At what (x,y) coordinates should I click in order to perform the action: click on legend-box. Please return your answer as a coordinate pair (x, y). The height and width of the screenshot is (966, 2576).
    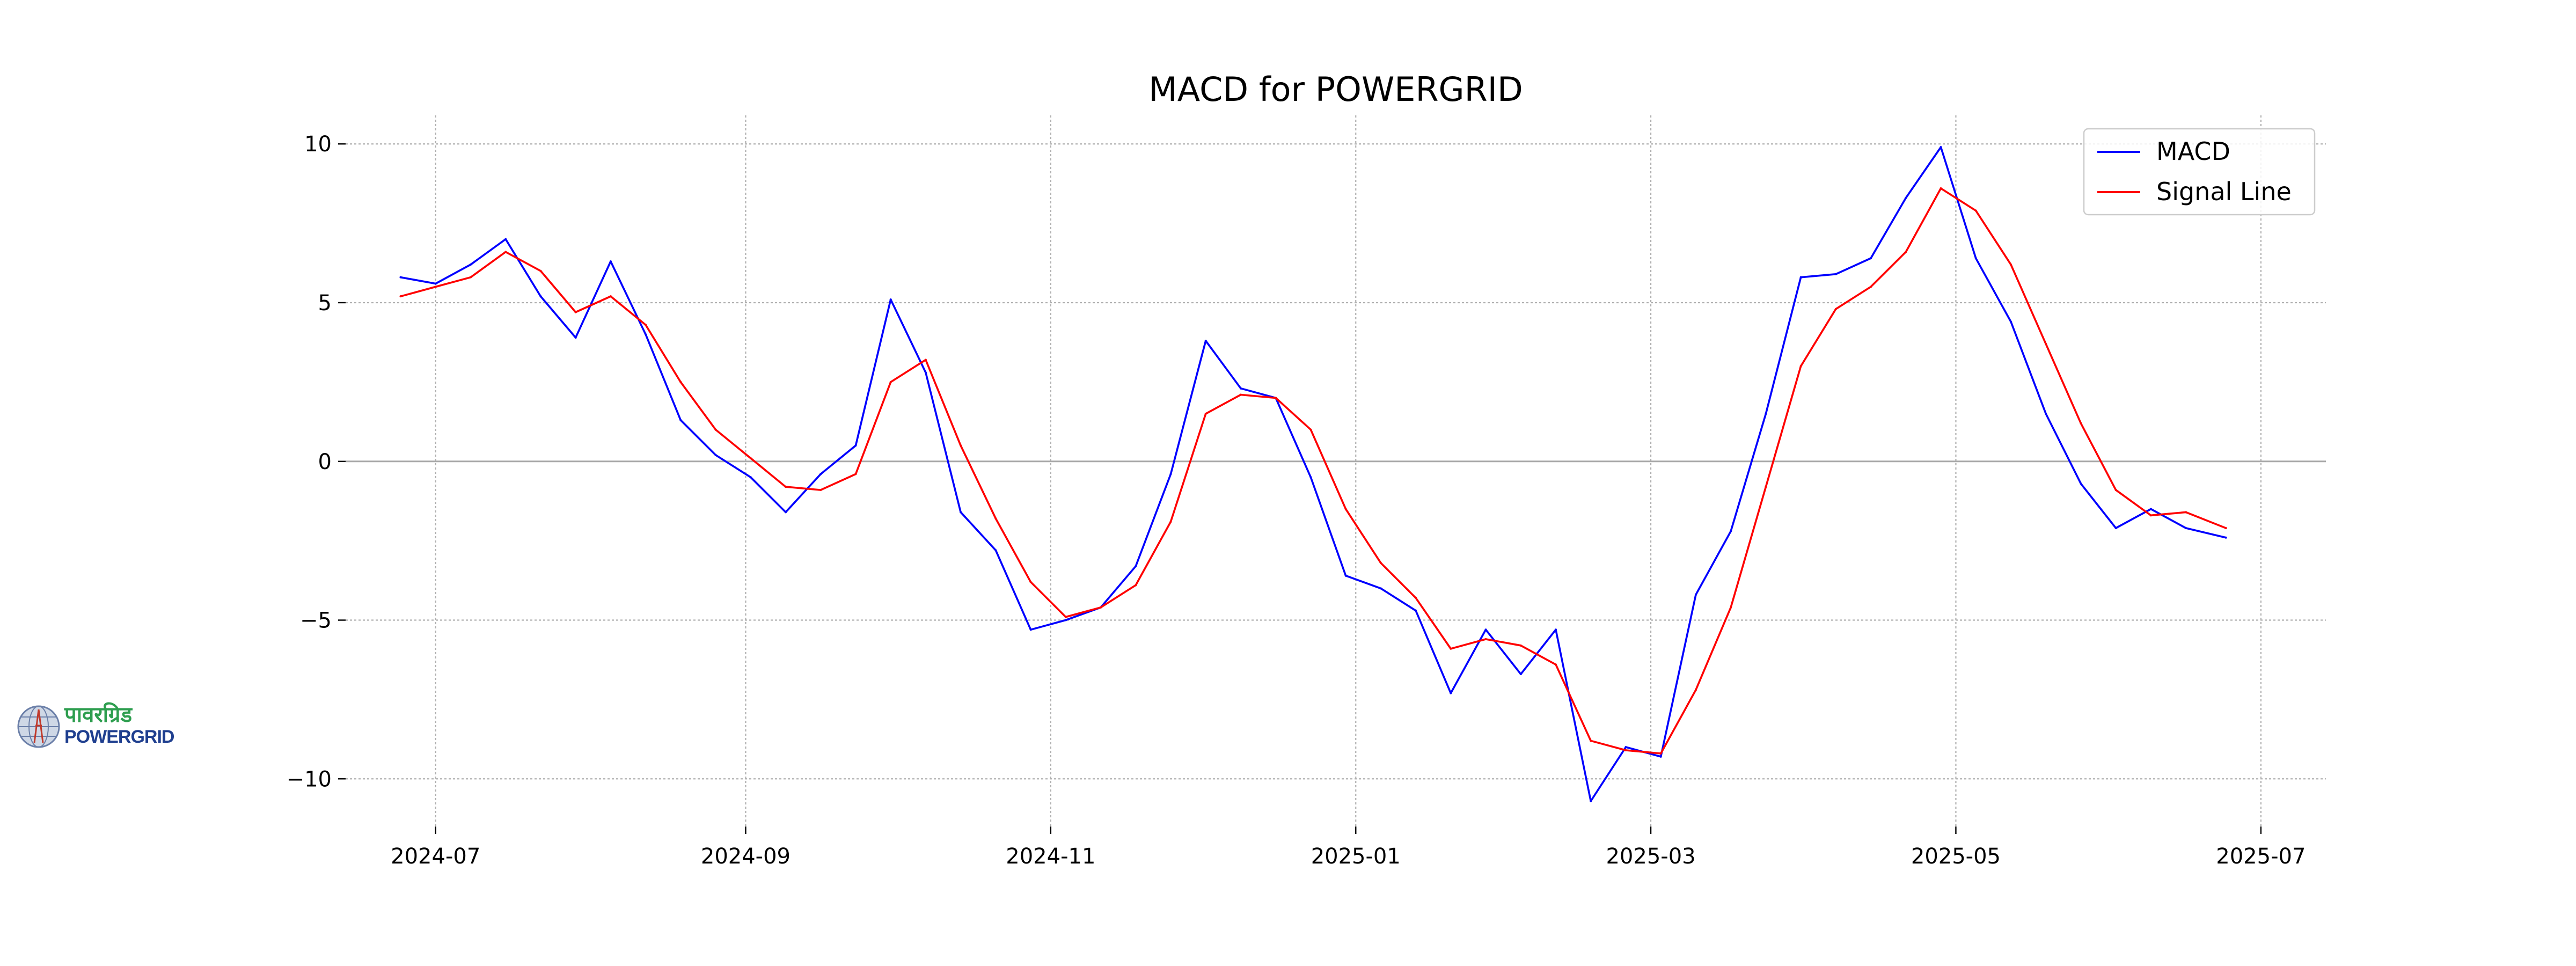
    Looking at the image, I should click on (2199, 172).